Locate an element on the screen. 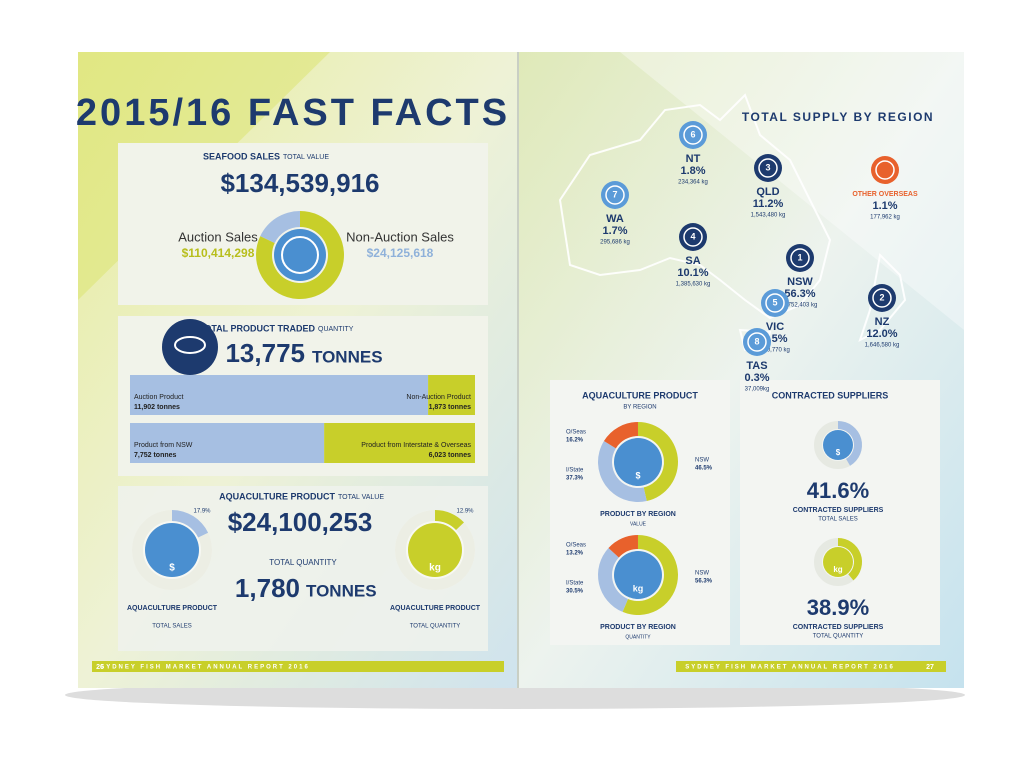 The height and width of the screenshot is (773, 1030). label: TOTAL PRODUCT TRADED is located at coordinates (257, 328).